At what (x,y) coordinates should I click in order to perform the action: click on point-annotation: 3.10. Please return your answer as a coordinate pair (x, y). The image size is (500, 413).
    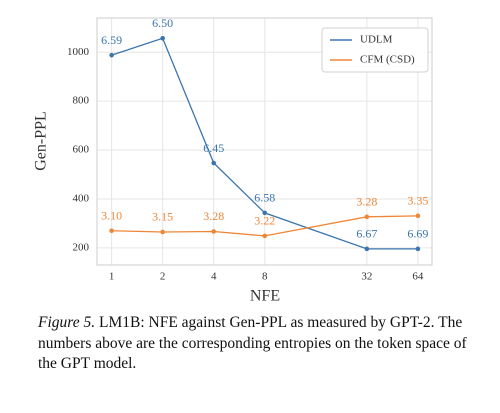
    Looking at the image, I should click on (111, 216).